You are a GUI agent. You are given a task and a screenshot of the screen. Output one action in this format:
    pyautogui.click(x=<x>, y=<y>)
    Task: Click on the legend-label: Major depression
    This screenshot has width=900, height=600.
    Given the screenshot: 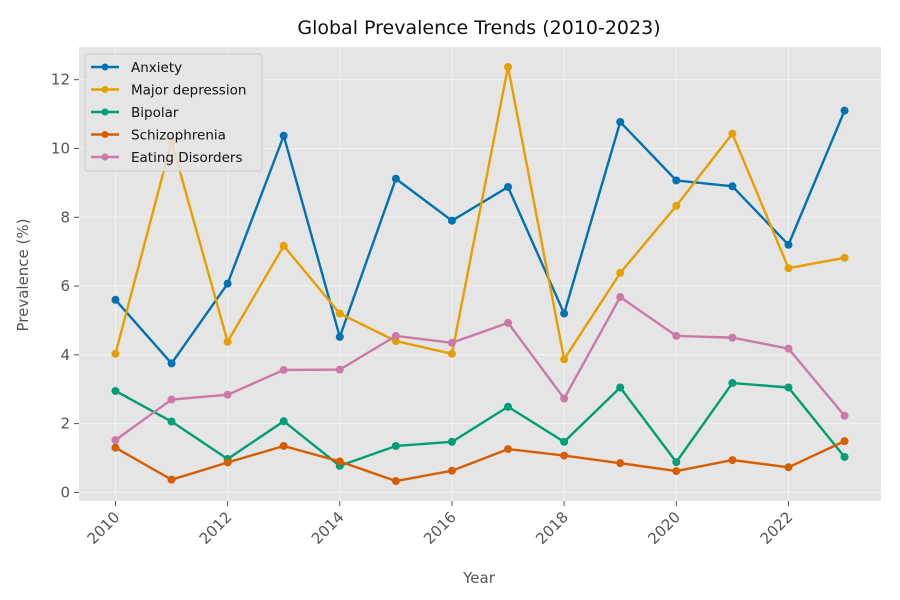 What is the action you would take?
    pyautogui.click(x=188, y=91)
    